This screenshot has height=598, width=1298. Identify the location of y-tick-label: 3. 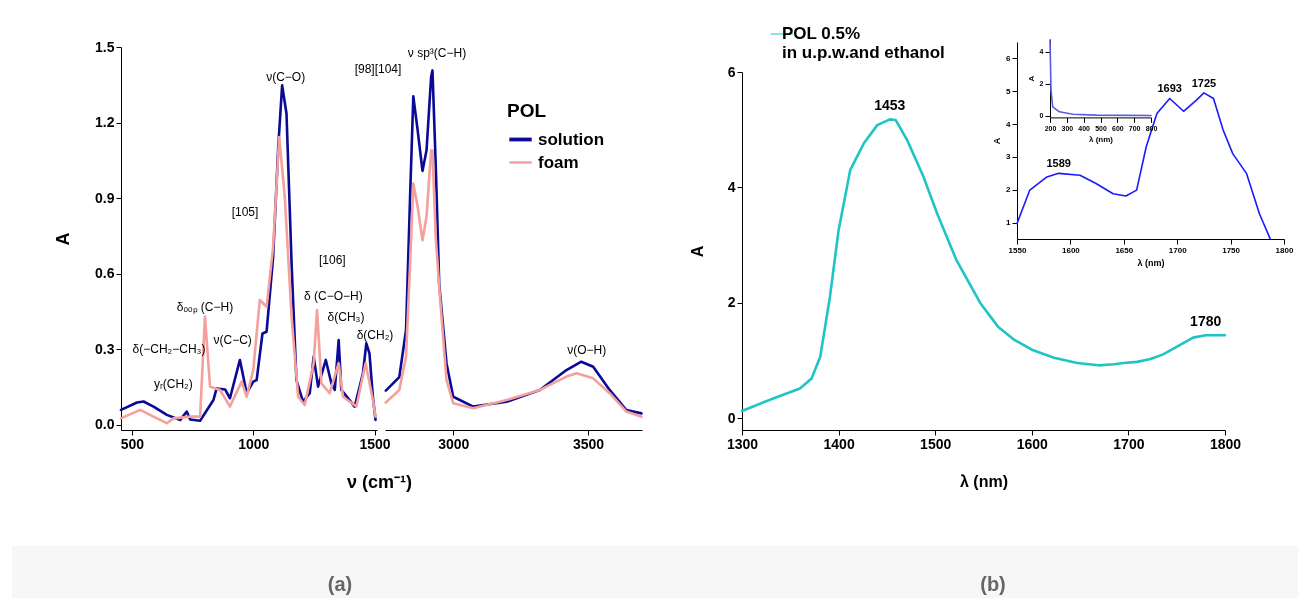
(1009, 157).